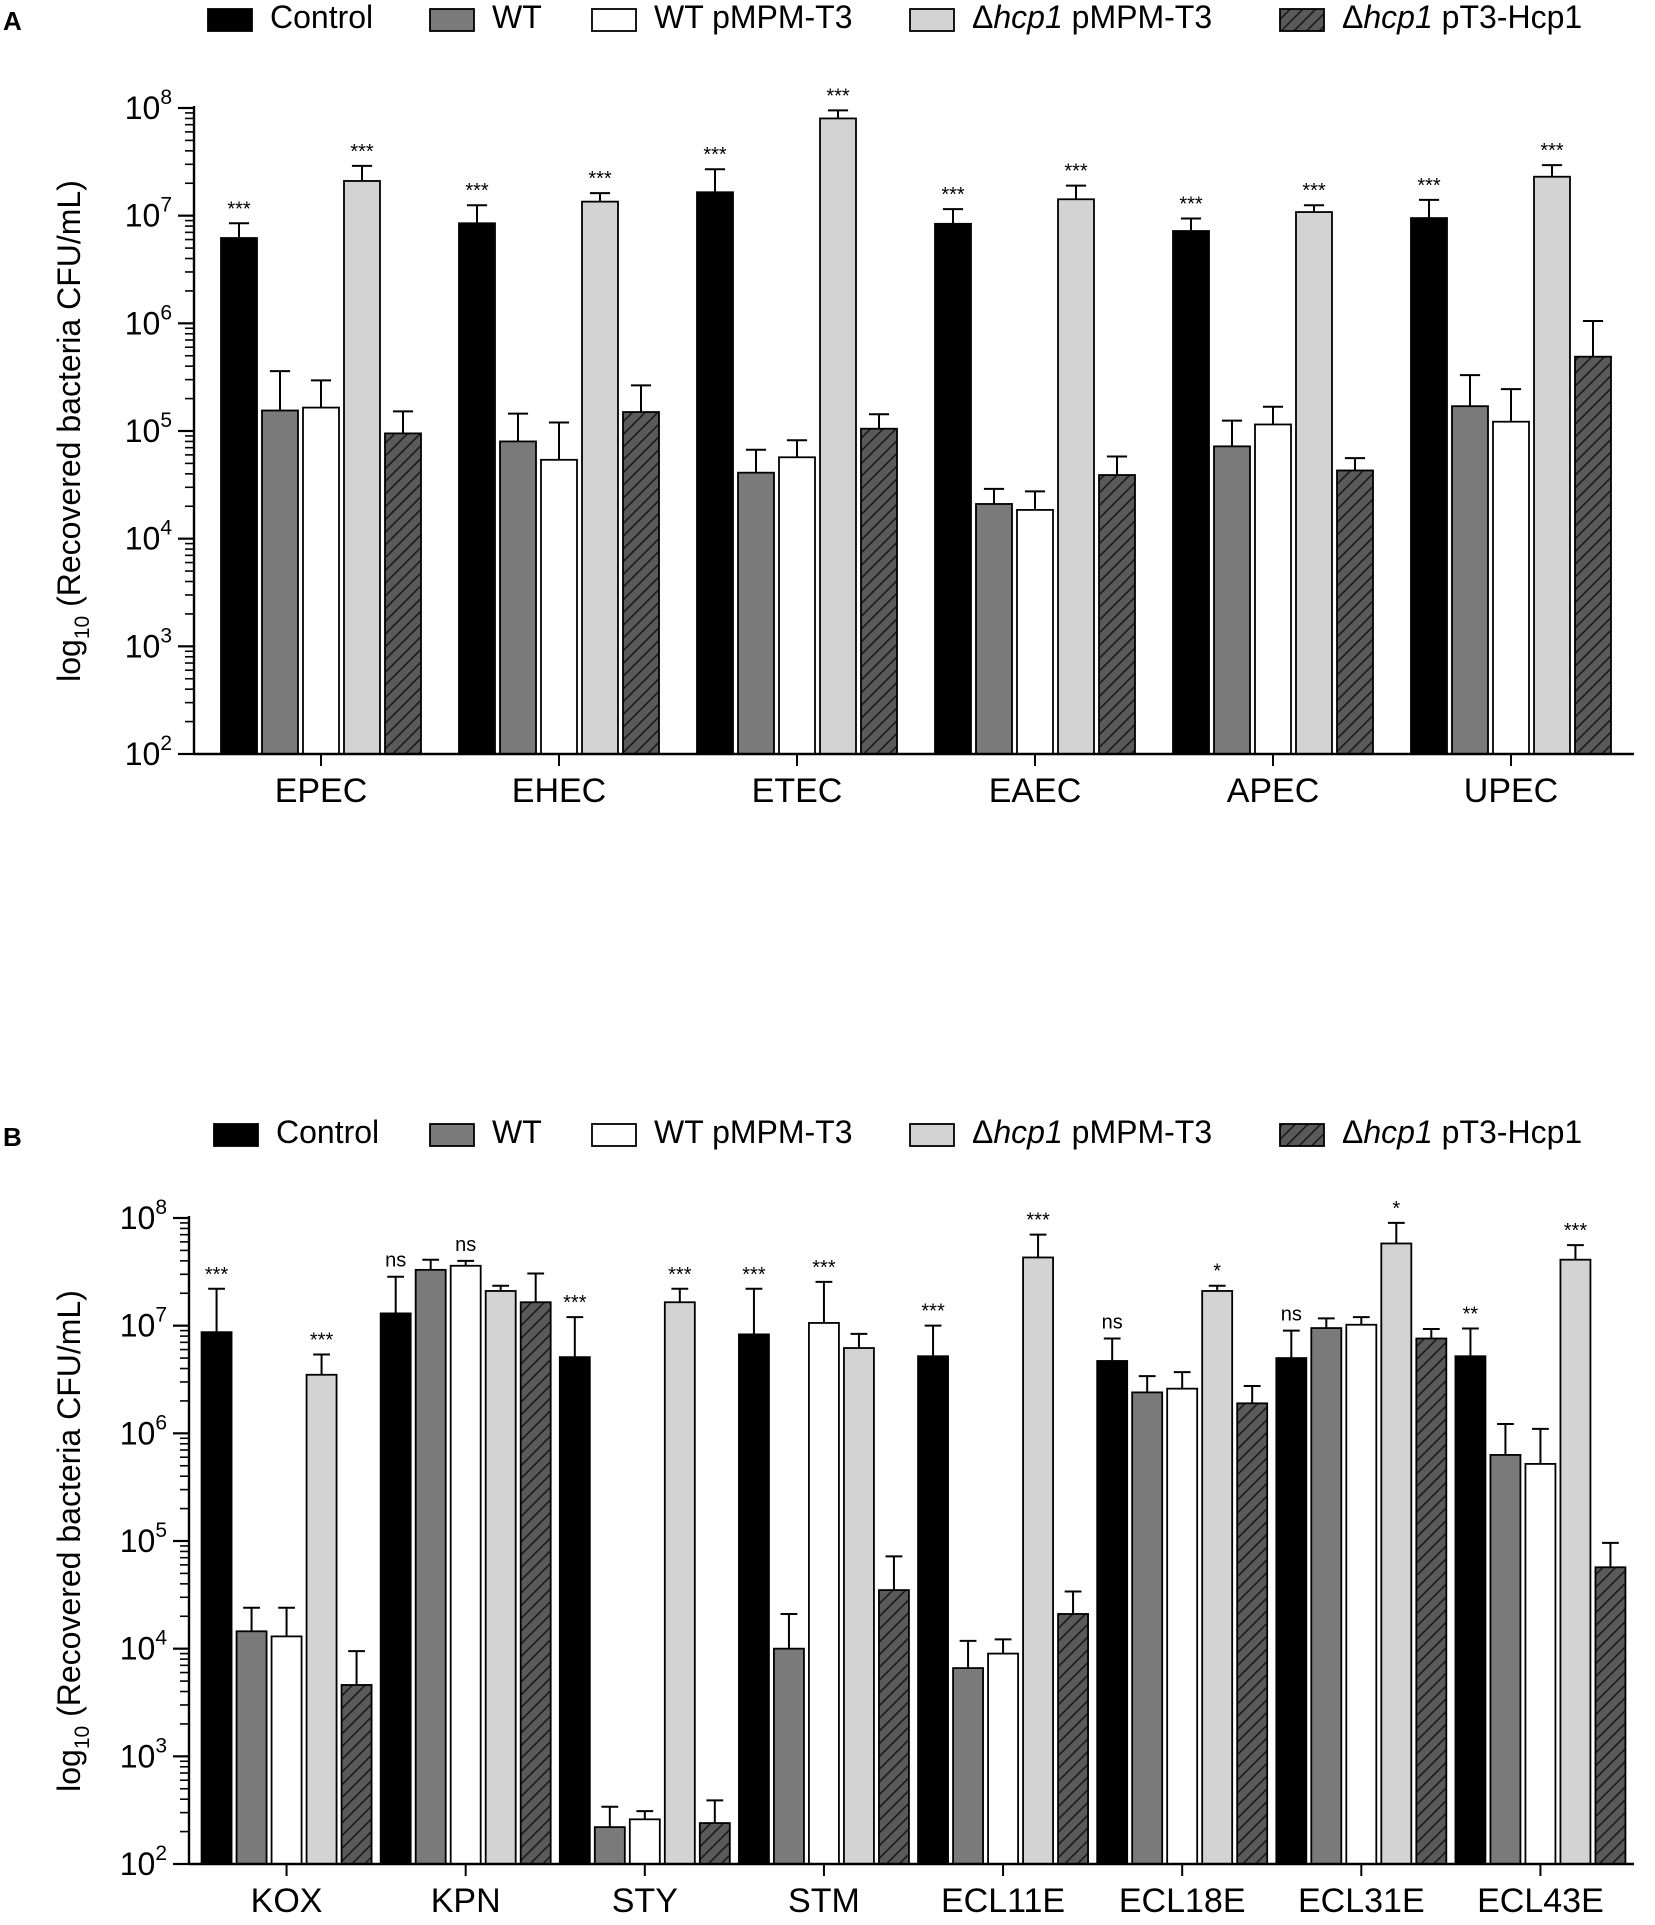 The width and height of the screenshot is (1655, 1925). I want to click on y-axis-label-b: log10 (Recovered bacteria CFU/mL), so click(72, 1541).